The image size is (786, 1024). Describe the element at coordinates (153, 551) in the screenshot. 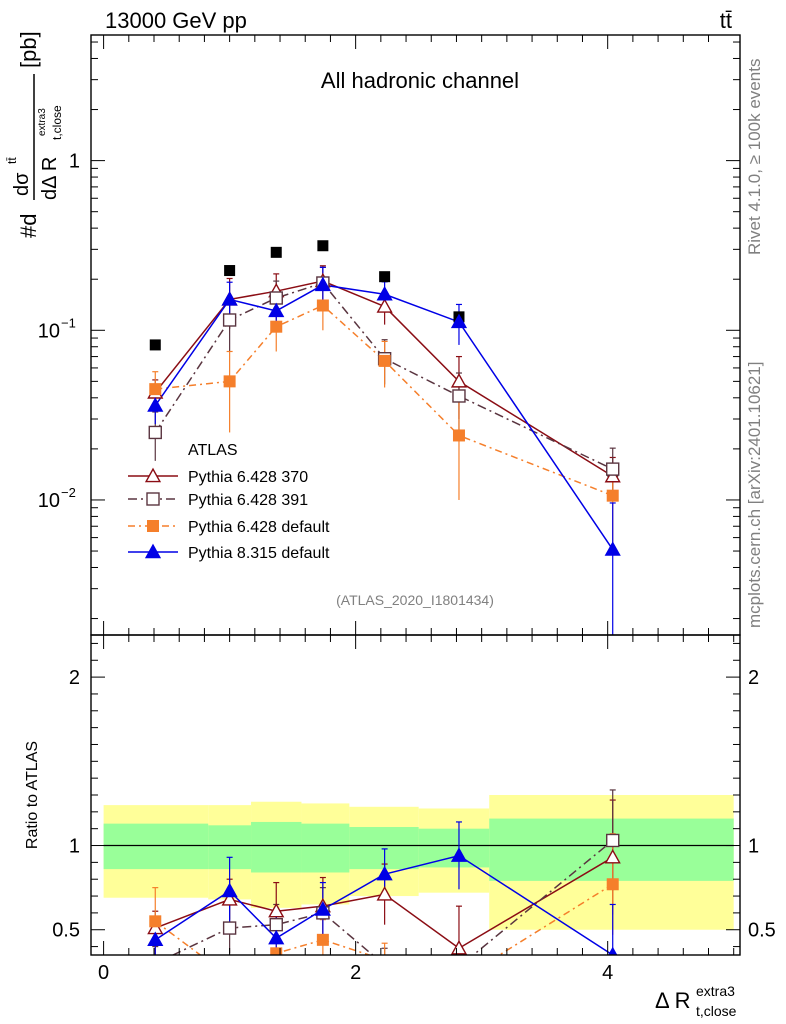

I see `legend-marker-p8_def` at that location.